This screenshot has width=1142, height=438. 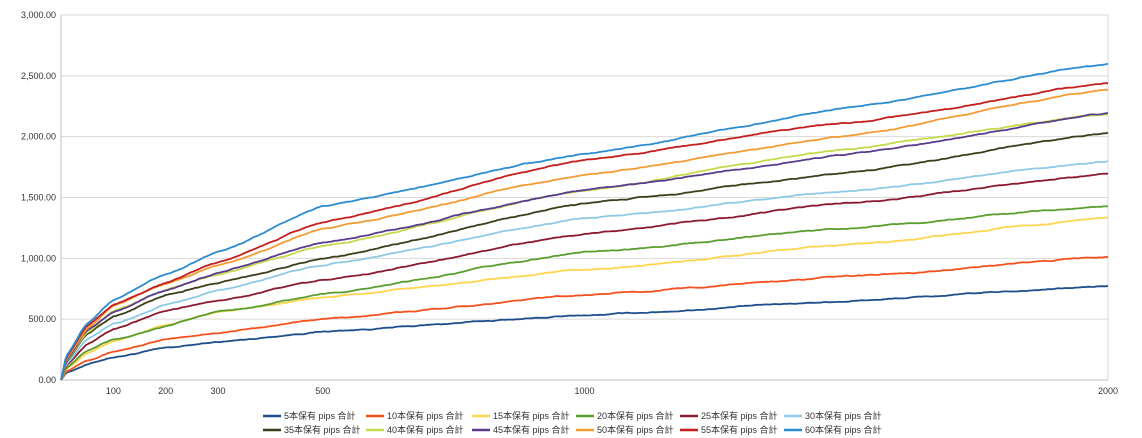 I want to click on legend-label: 45本保有 pips 合計, so click(x=531, y=429).